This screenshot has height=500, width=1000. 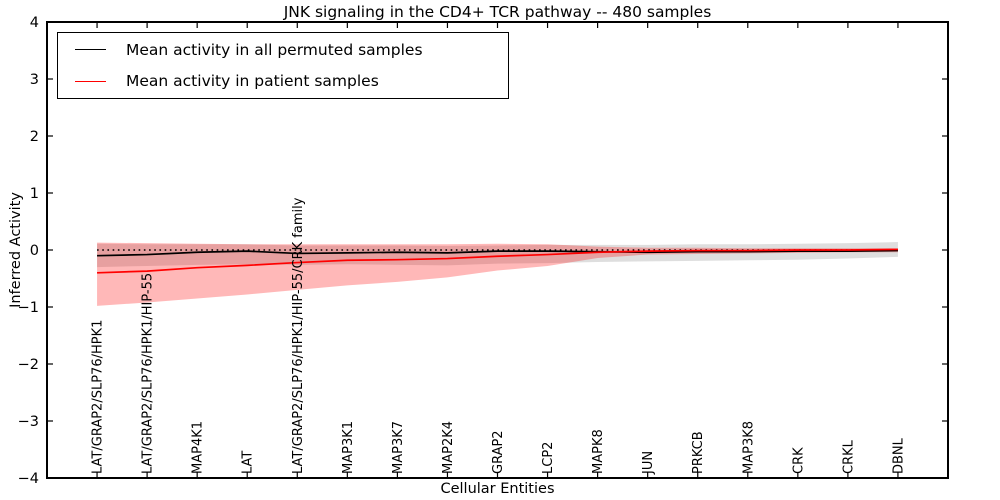 What do you see at coordinates (798, 460) in the screenshot?
I see `x-tick-label: CRK` at bounding box center [798, 460].